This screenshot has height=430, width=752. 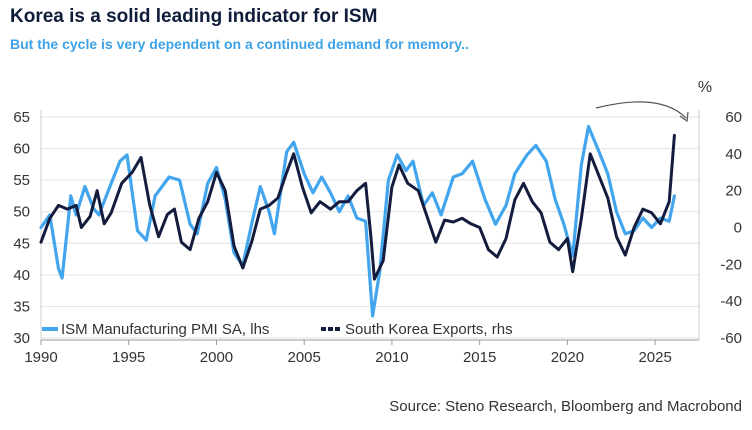 I want to click on right-tick-label--20: -20, so click(x=731, y=264).